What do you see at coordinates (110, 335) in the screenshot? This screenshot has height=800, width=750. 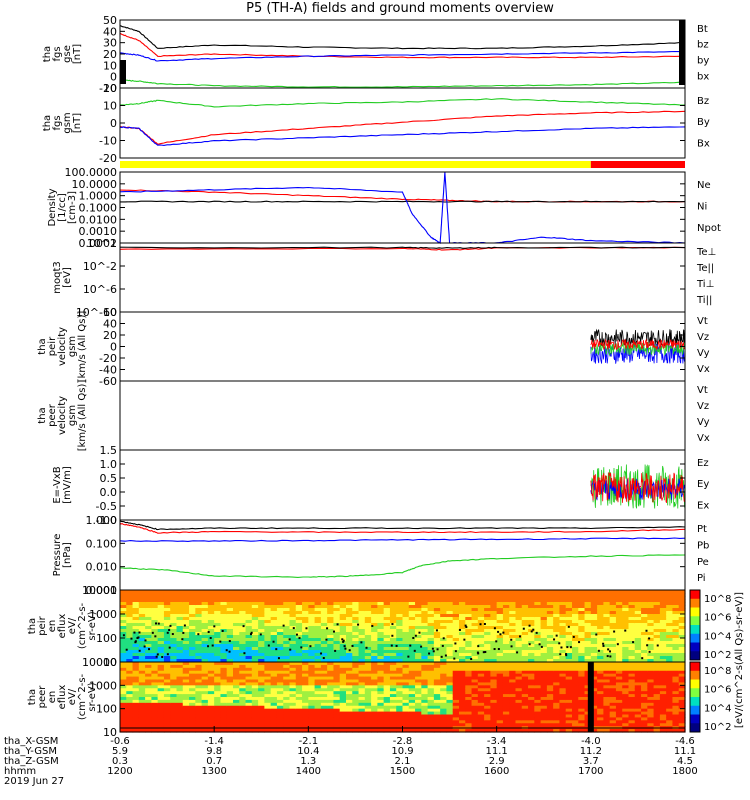 I see `y-tick-label: 20` at bounding box center [110, 335].